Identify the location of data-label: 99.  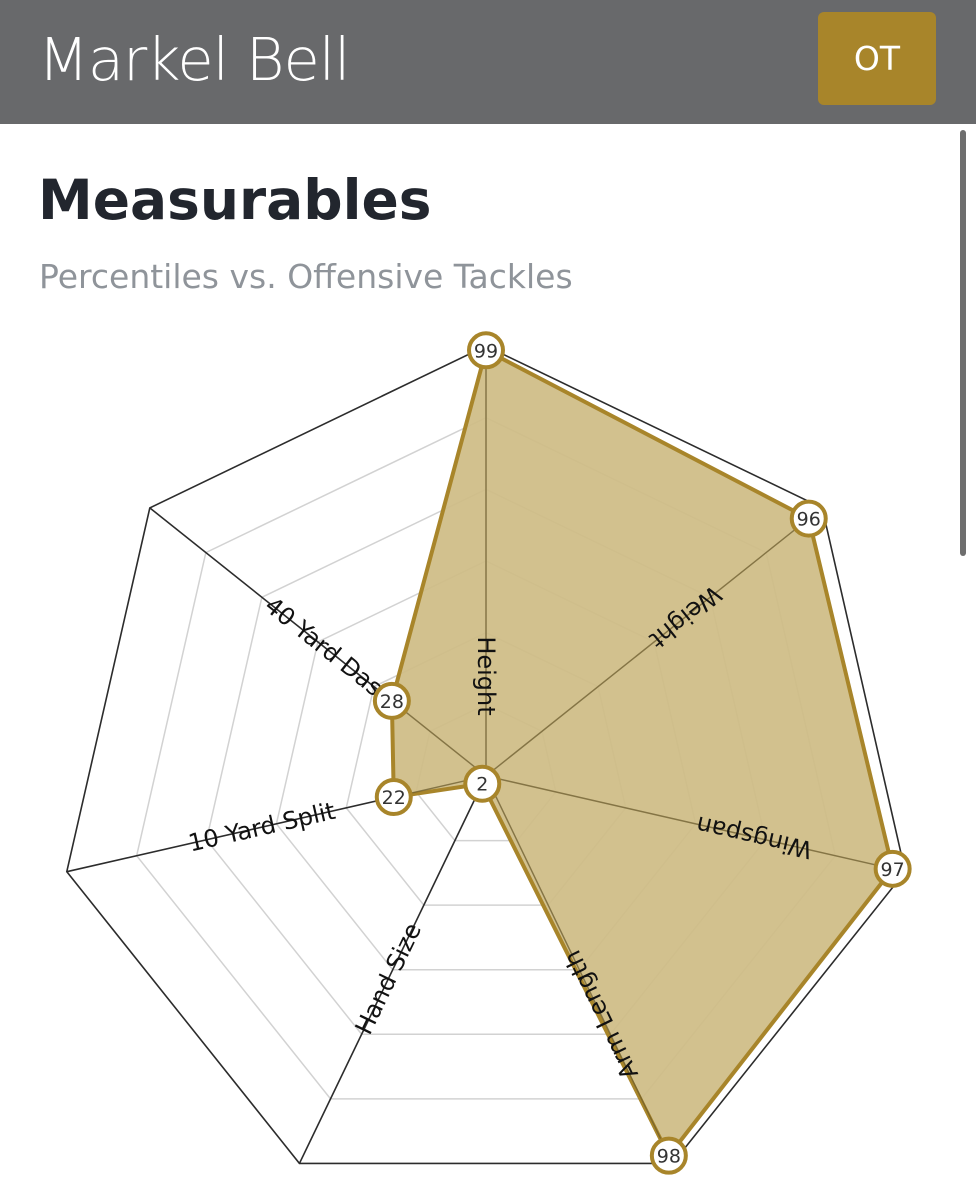
(486, 351).